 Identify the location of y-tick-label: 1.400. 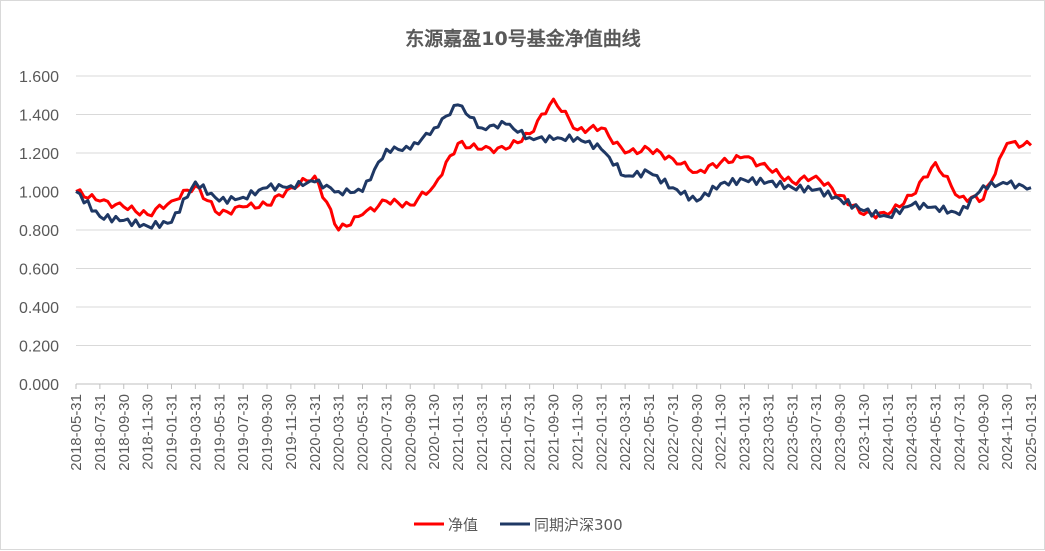
(39, 116).